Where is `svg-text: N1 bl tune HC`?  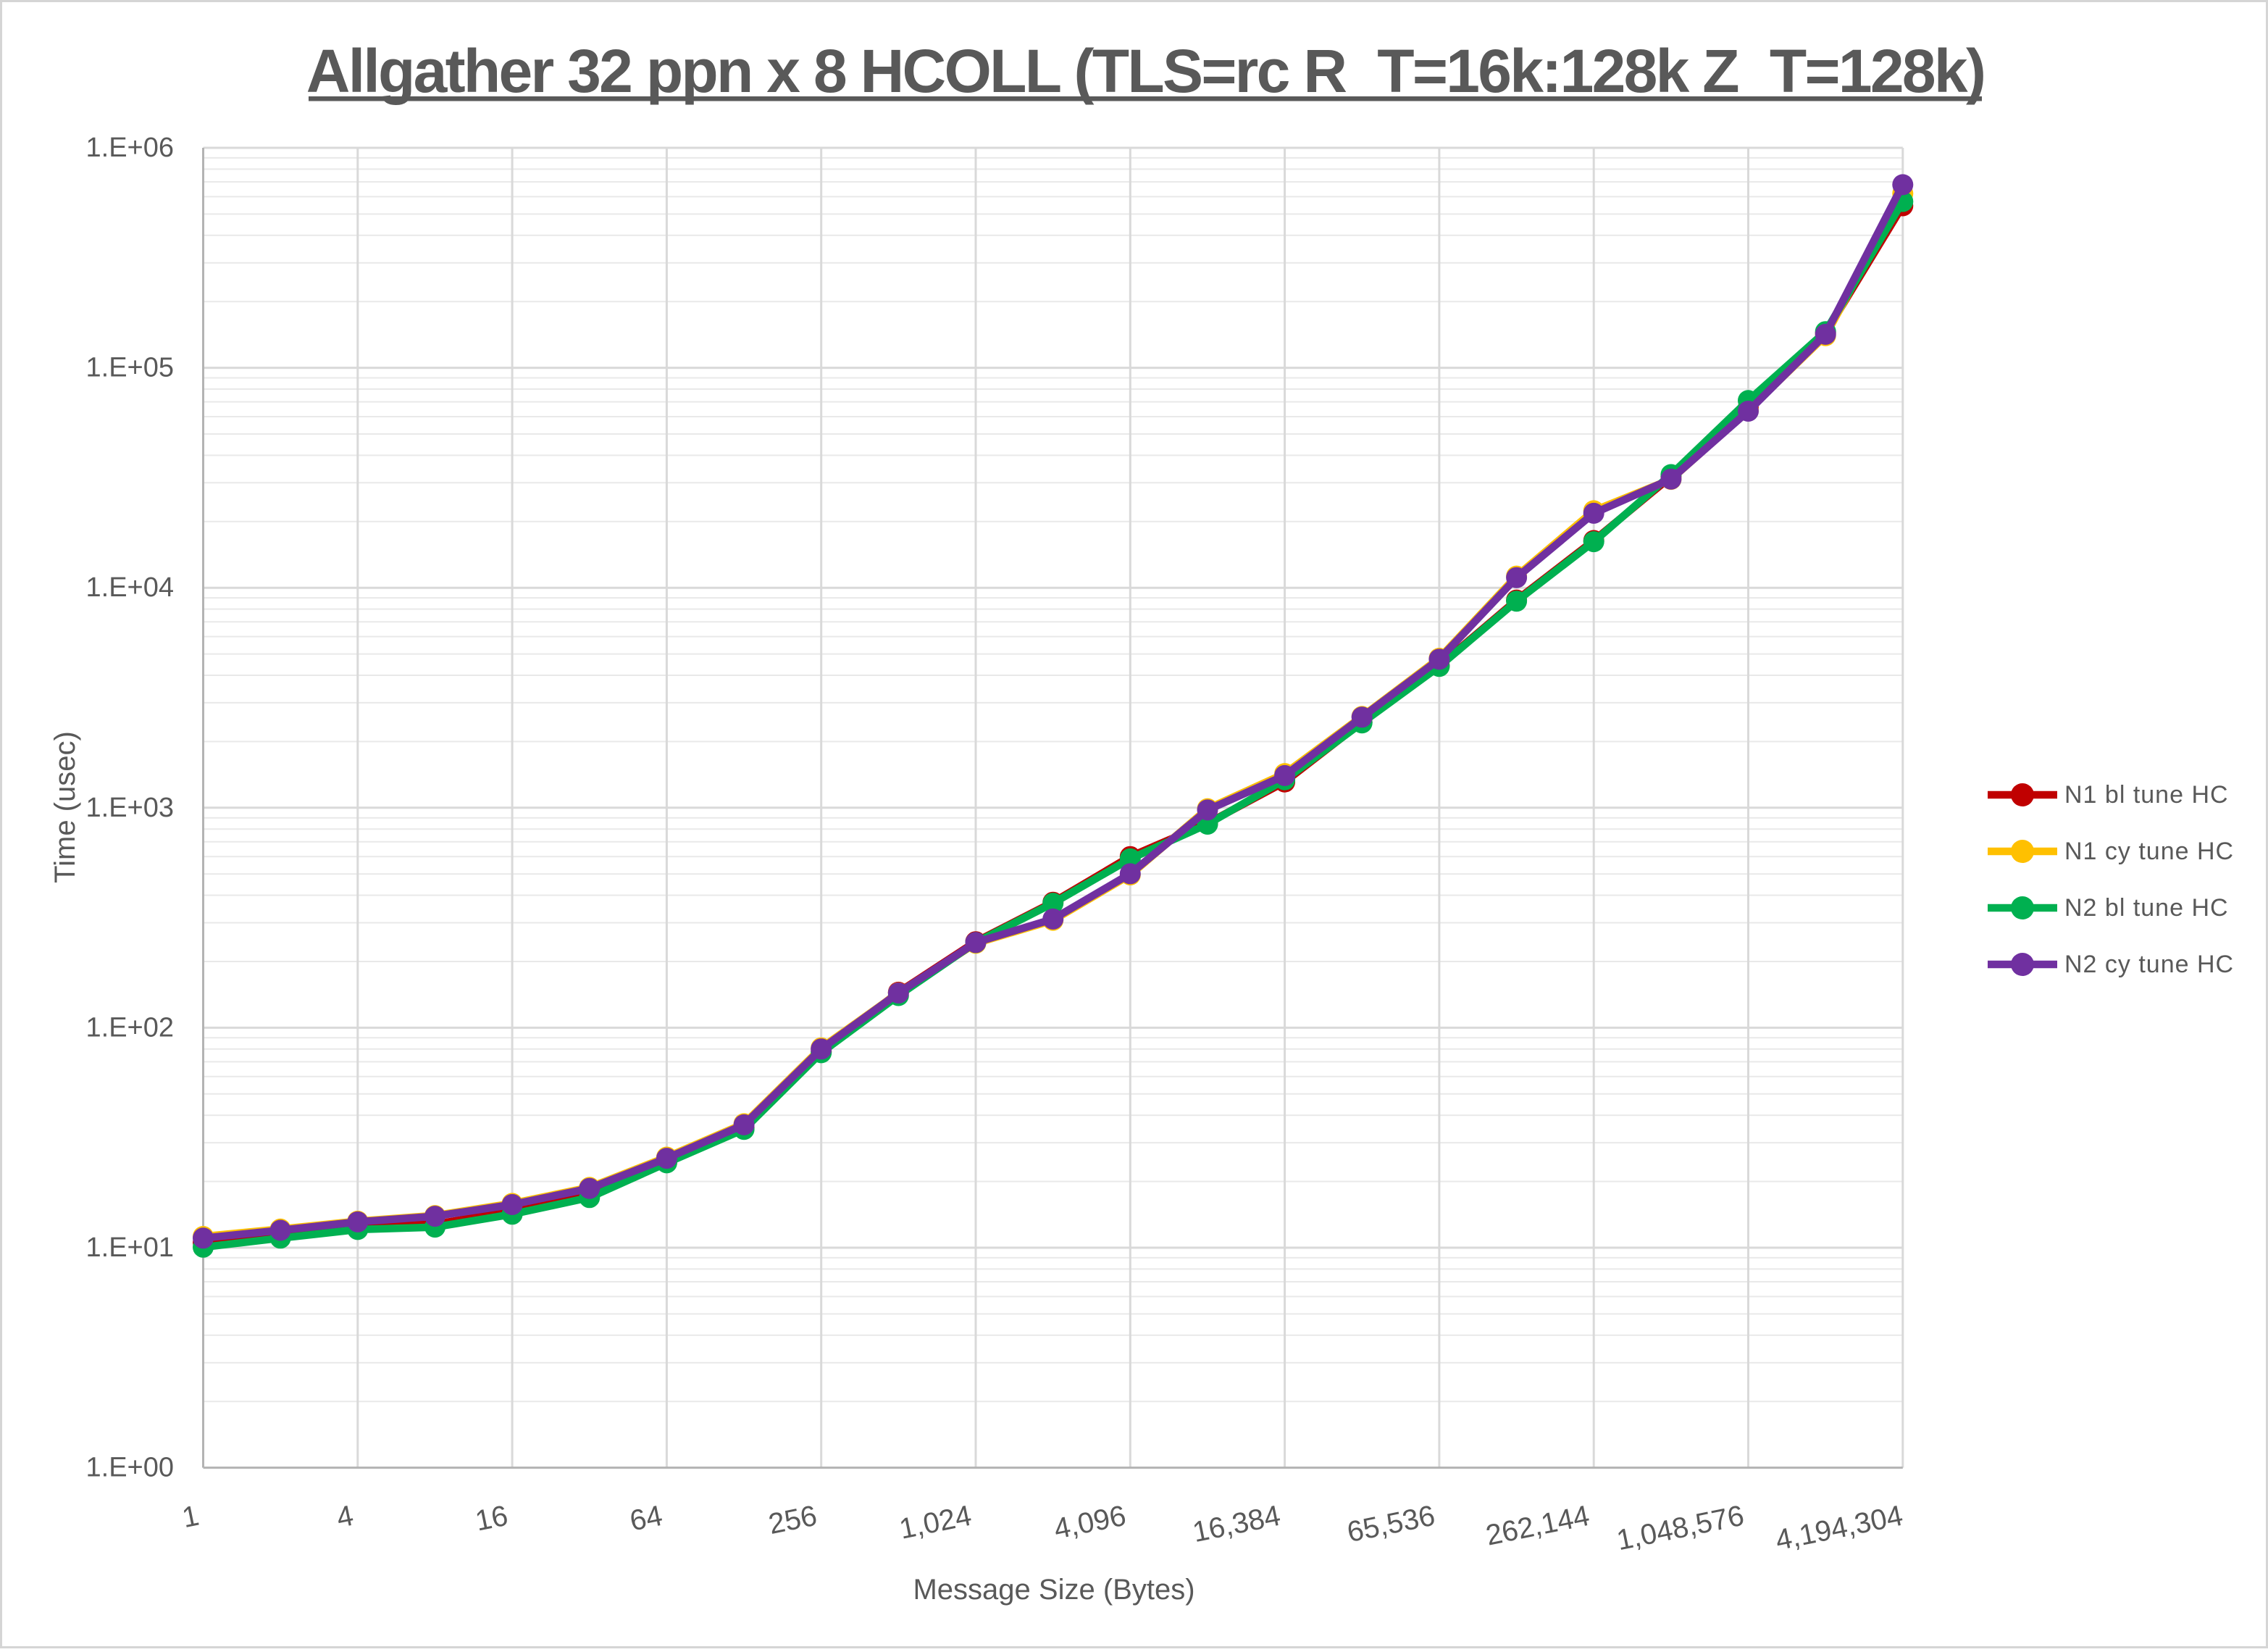 svg-text: N1 bl tune HC is located at coordinates (2147, 795).